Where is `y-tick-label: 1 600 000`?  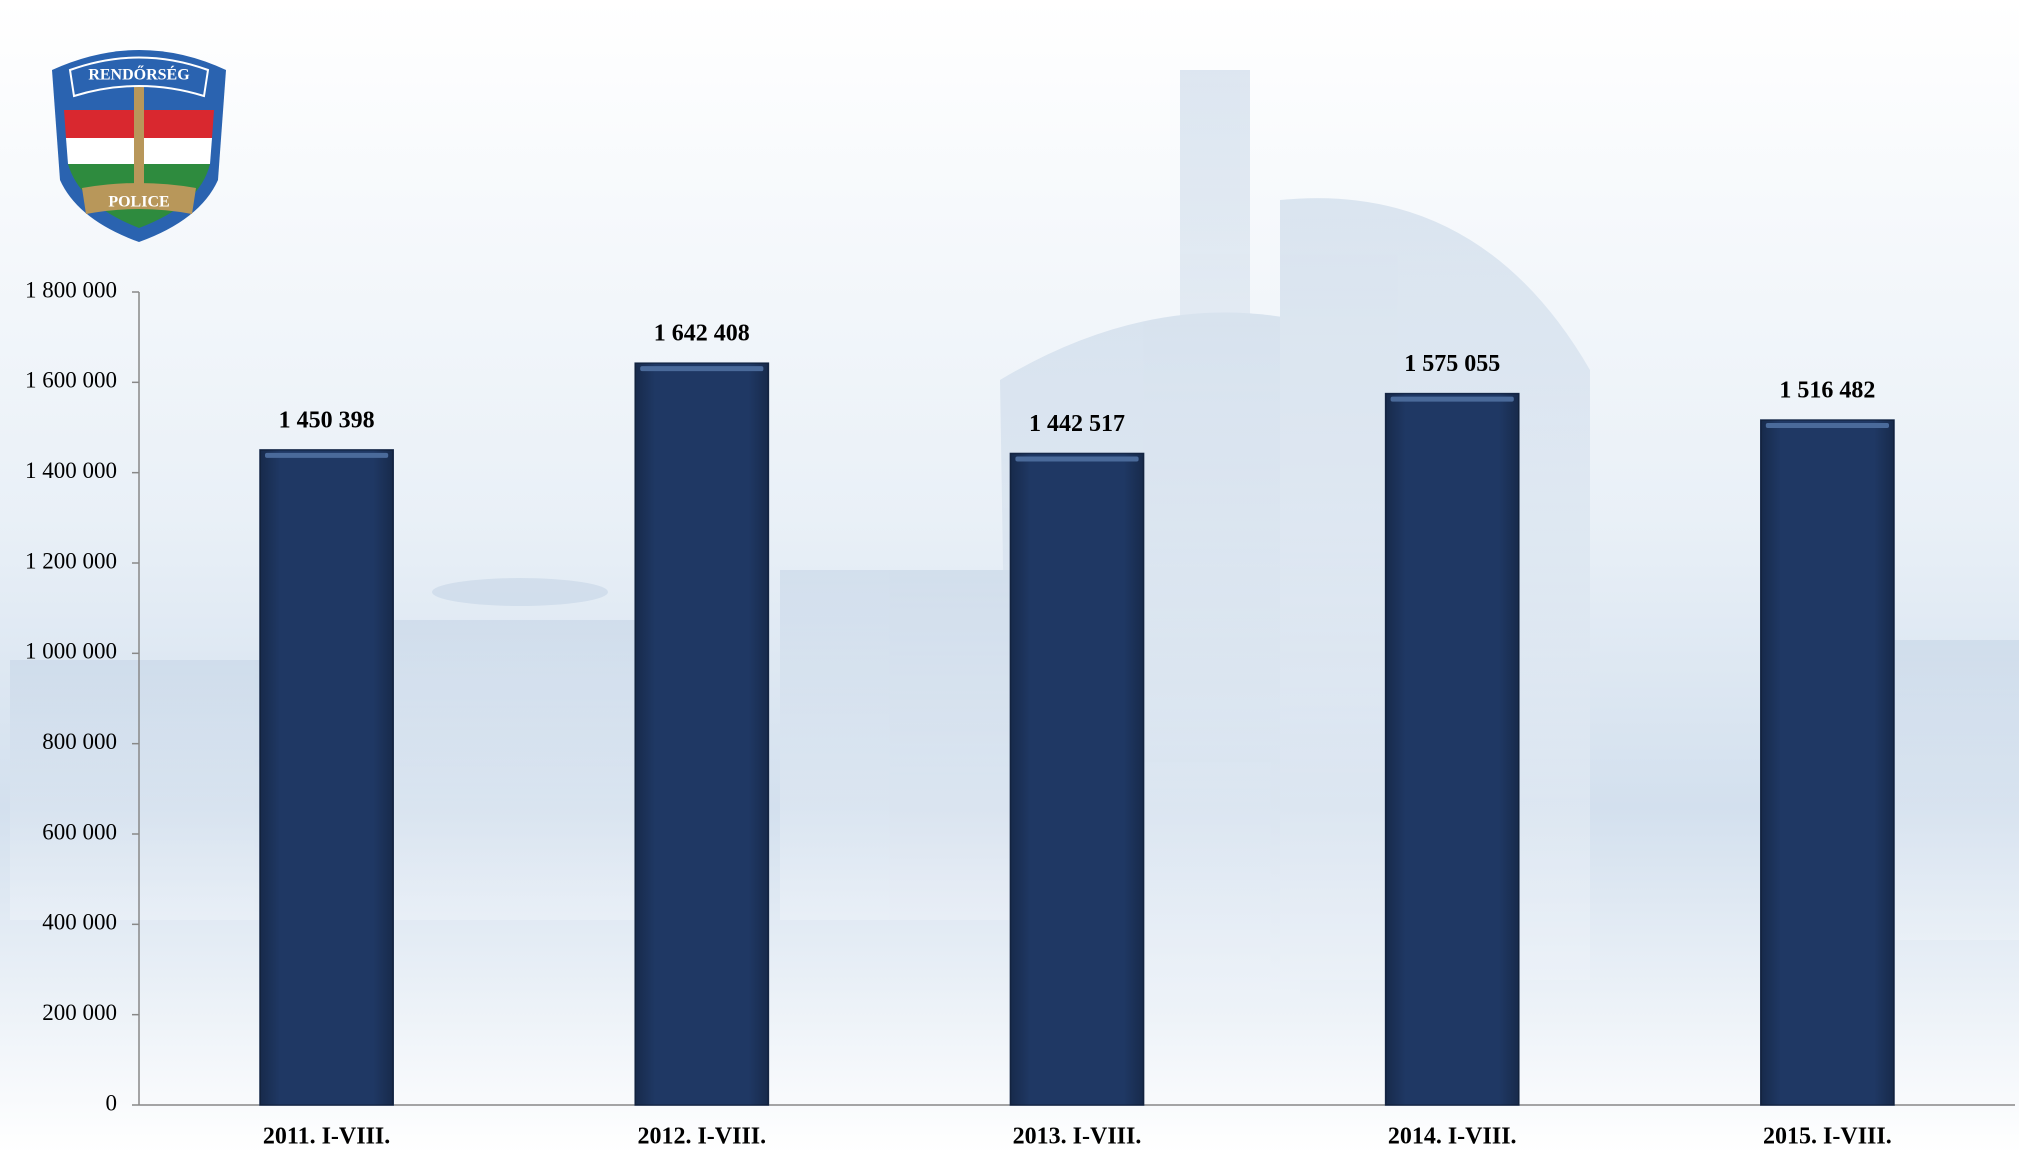 y-tick-label: 1 600 000 is located at coordinates (71, 380).